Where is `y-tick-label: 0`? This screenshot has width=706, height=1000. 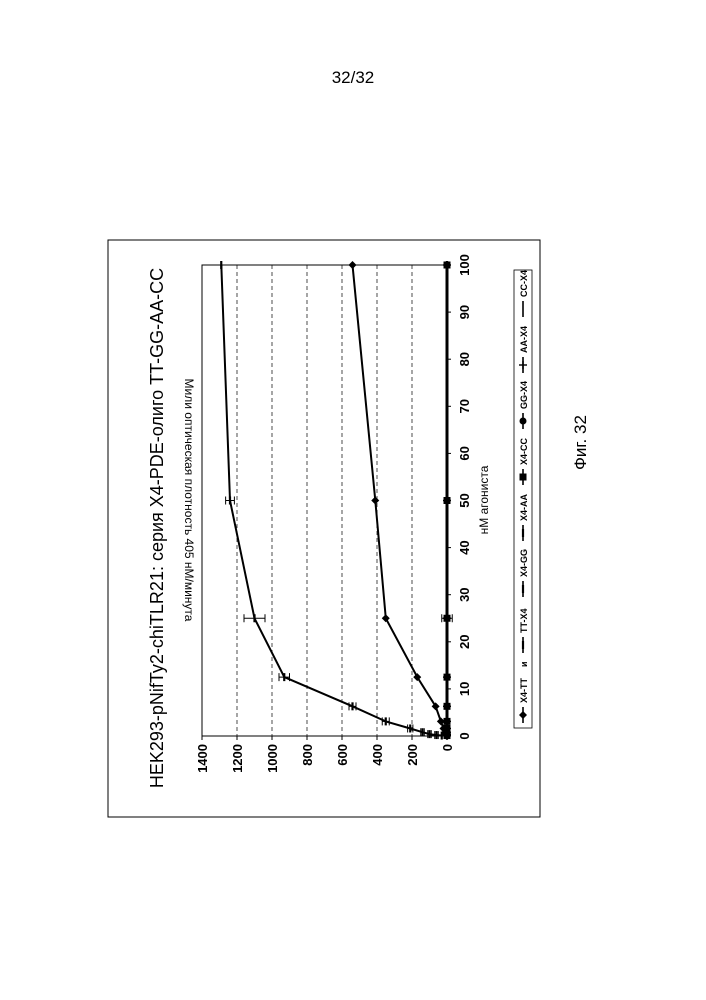
y-tick-label: 0 is located at coordinates (447, 747).